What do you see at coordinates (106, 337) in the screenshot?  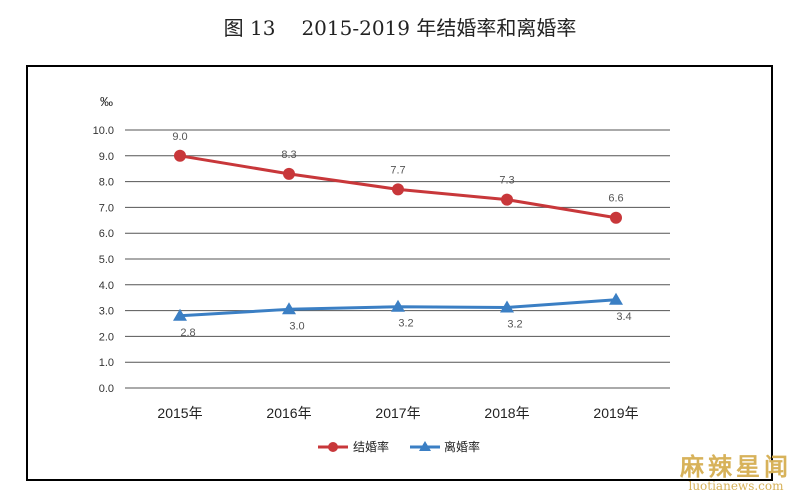 I see `y-tick-label: 2.0` at bounding box center [106, 337].